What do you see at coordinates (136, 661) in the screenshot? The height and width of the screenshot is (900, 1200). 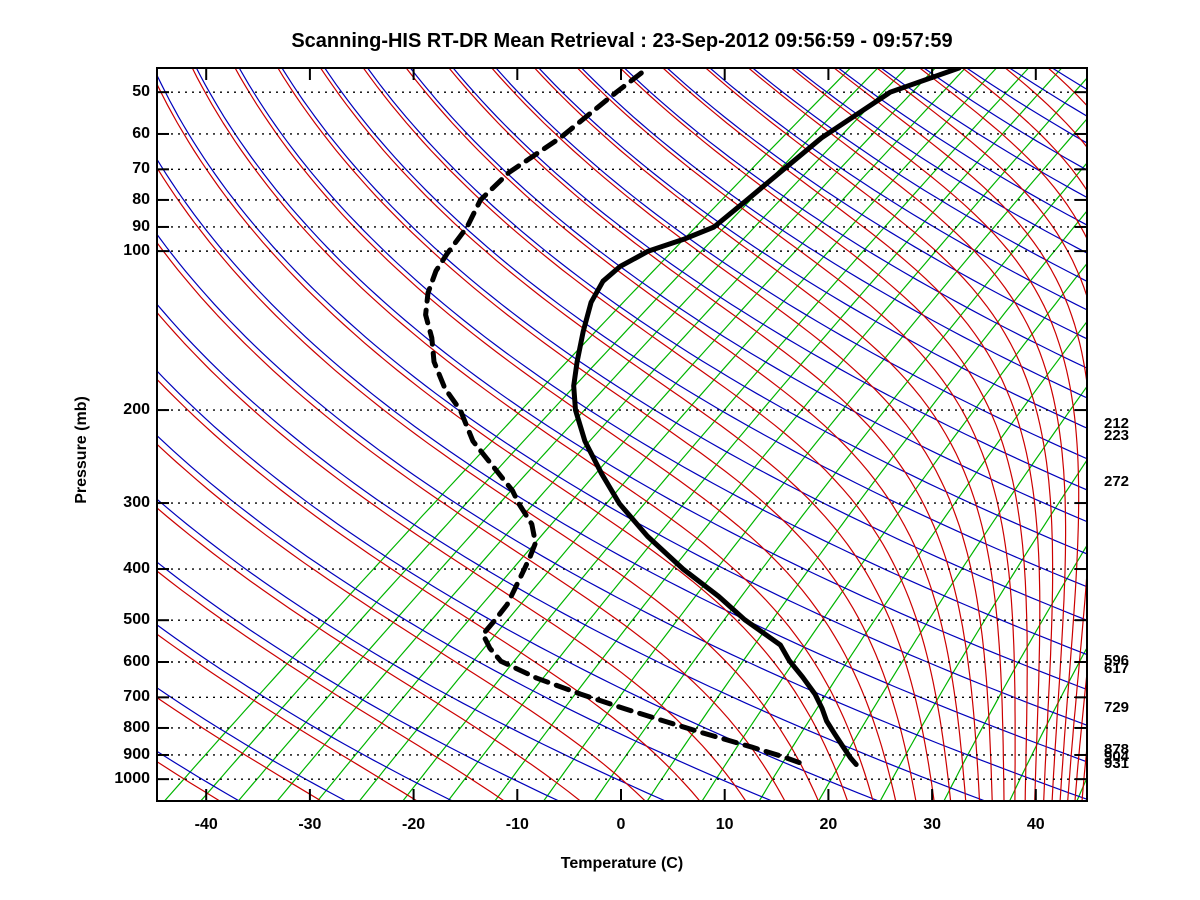 I see `y-tick-label: 600` at bounding box center [136, 661].